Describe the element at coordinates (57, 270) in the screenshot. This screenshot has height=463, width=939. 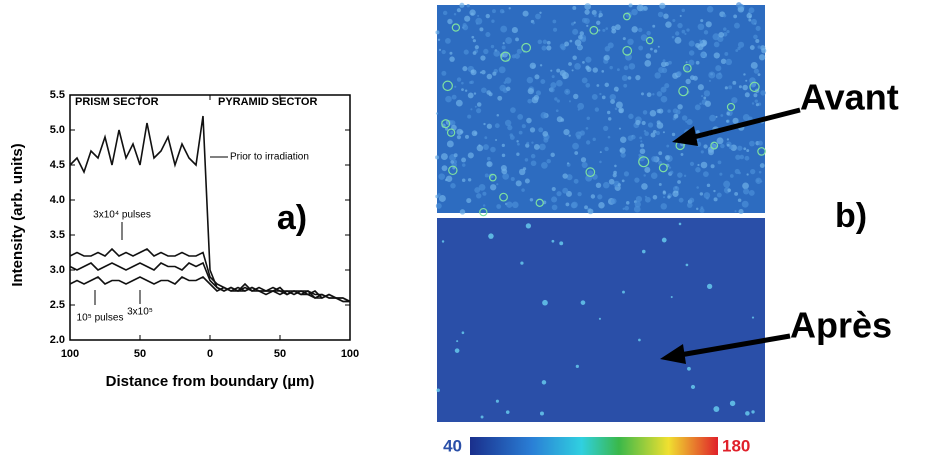
I see `y-tick-label: 3.0` at that location.